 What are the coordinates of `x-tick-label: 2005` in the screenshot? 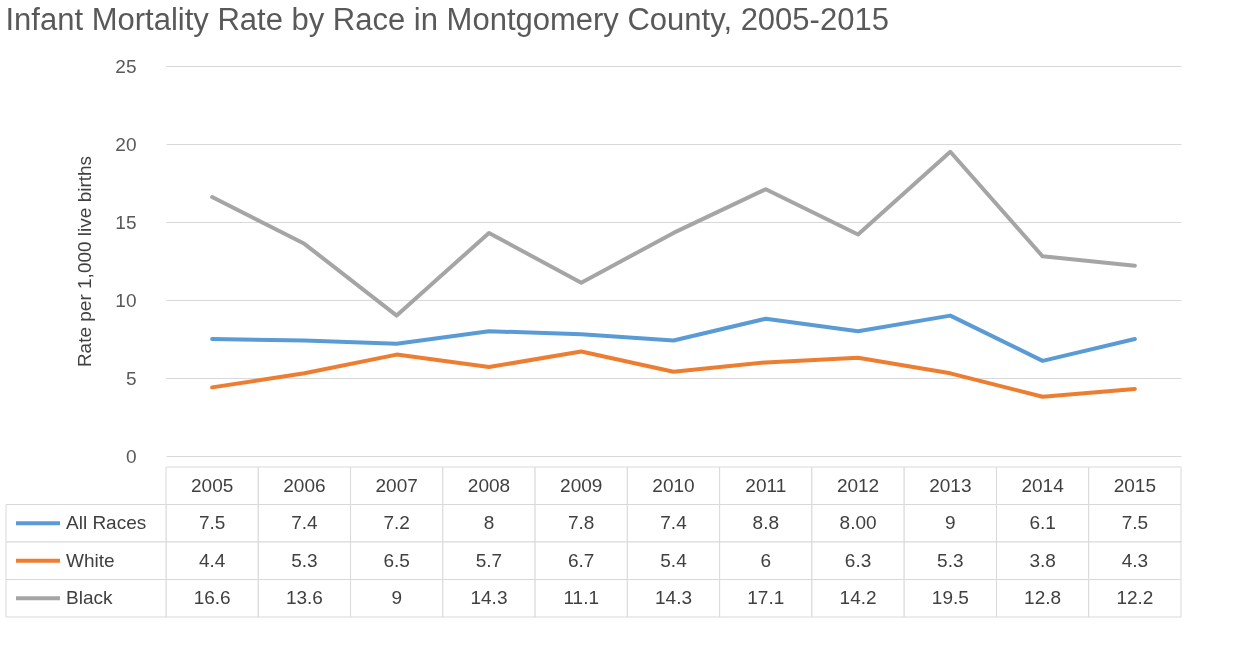 It's located at (212, 485).